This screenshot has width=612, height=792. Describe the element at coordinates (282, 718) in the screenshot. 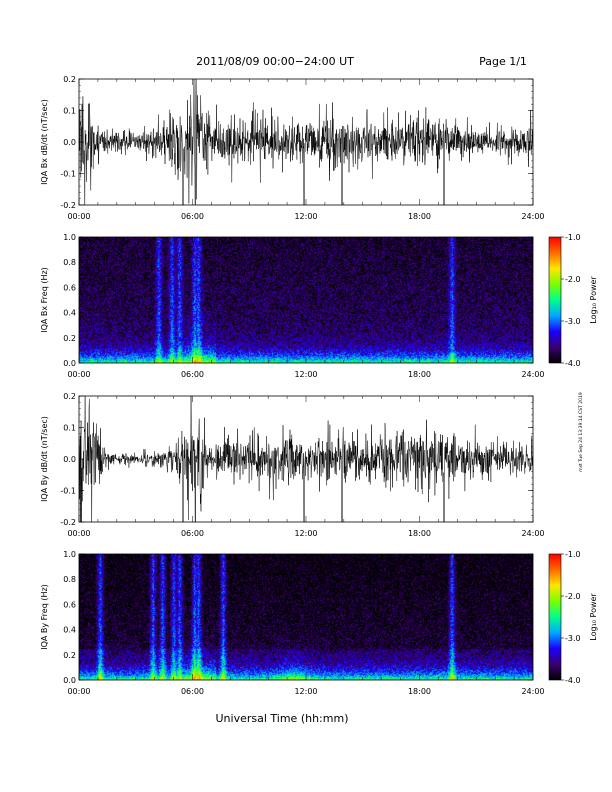

I see `x-axis-title: Universal Time (hh:mm)` at that location.